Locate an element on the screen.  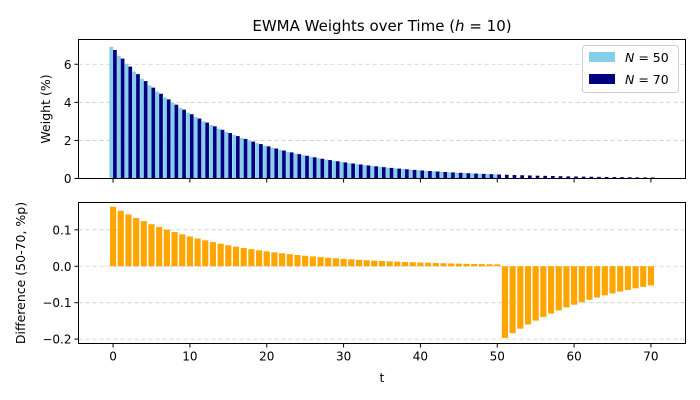
x-tick-label: 30 is located at coordinates (343, 357).